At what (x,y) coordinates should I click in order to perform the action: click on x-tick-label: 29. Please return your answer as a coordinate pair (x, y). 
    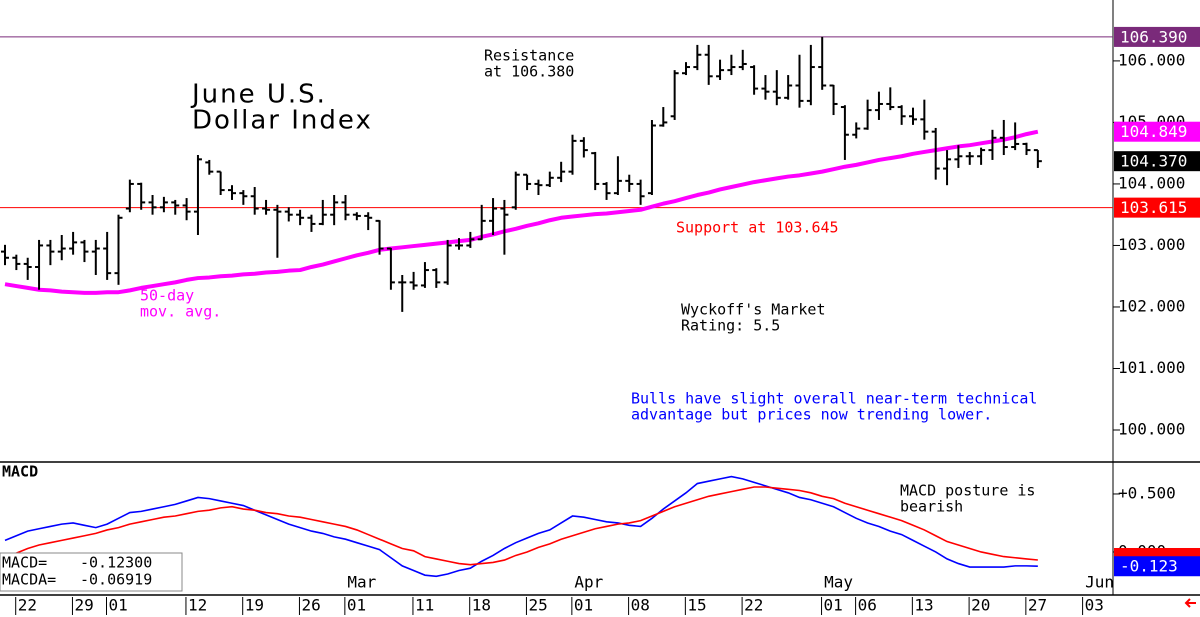
    Looking at the image, I should click on (83, 605).